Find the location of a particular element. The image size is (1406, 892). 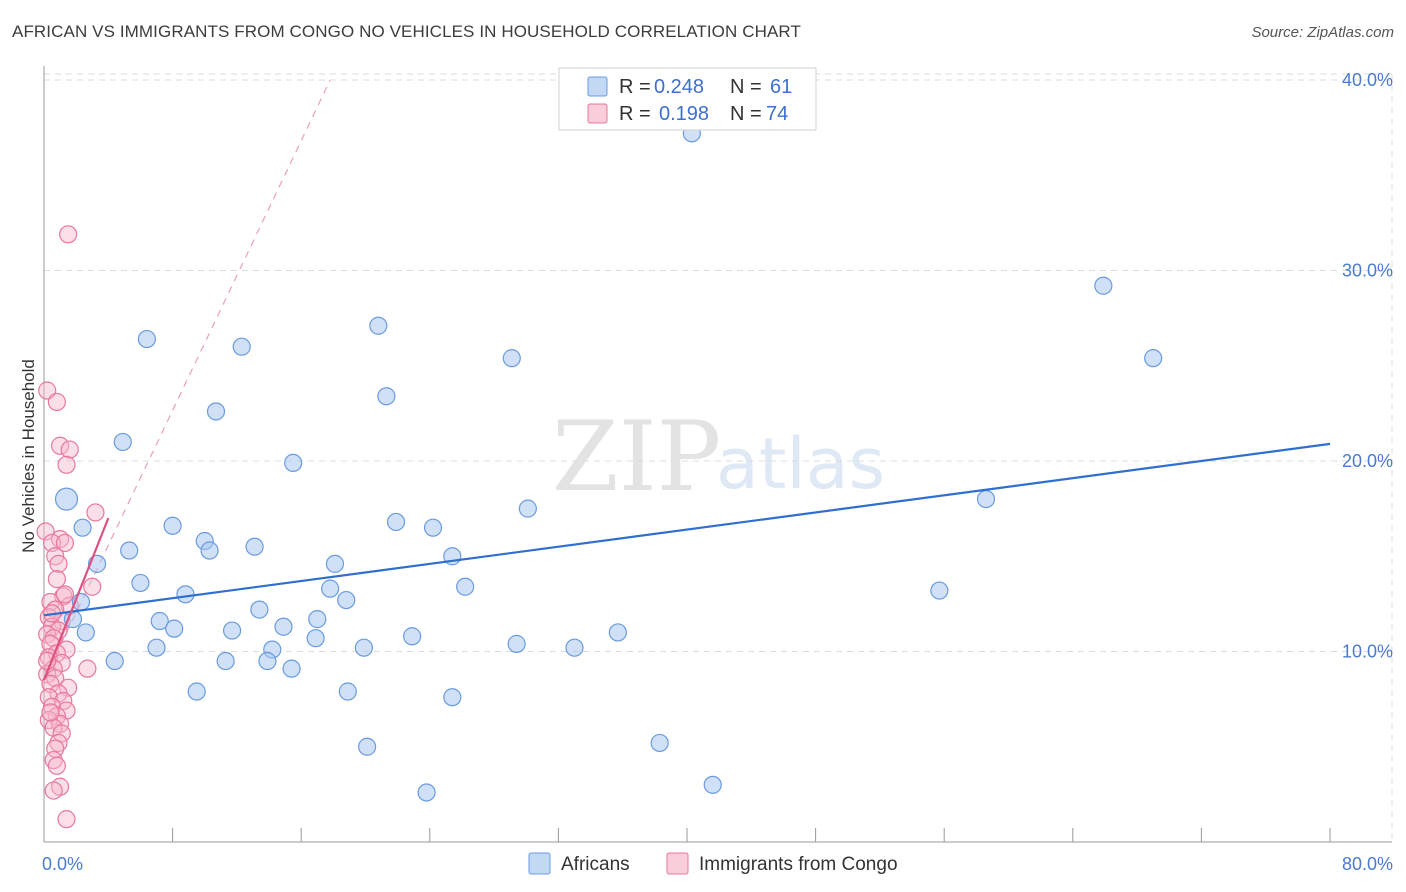

congo-trend-line is located at coordinates (76, 599).